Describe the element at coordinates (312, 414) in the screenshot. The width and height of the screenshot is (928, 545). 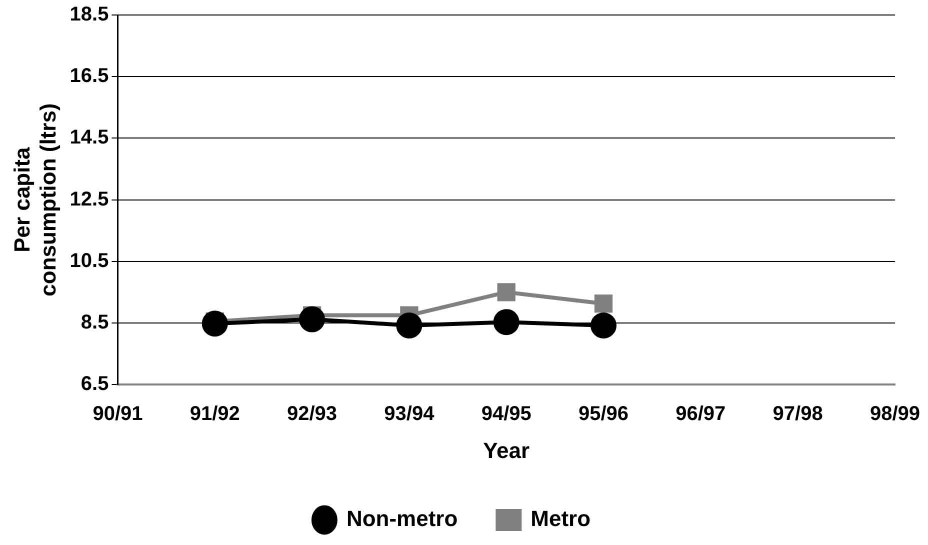
I see `x-tick-label: 92/93` at that location.